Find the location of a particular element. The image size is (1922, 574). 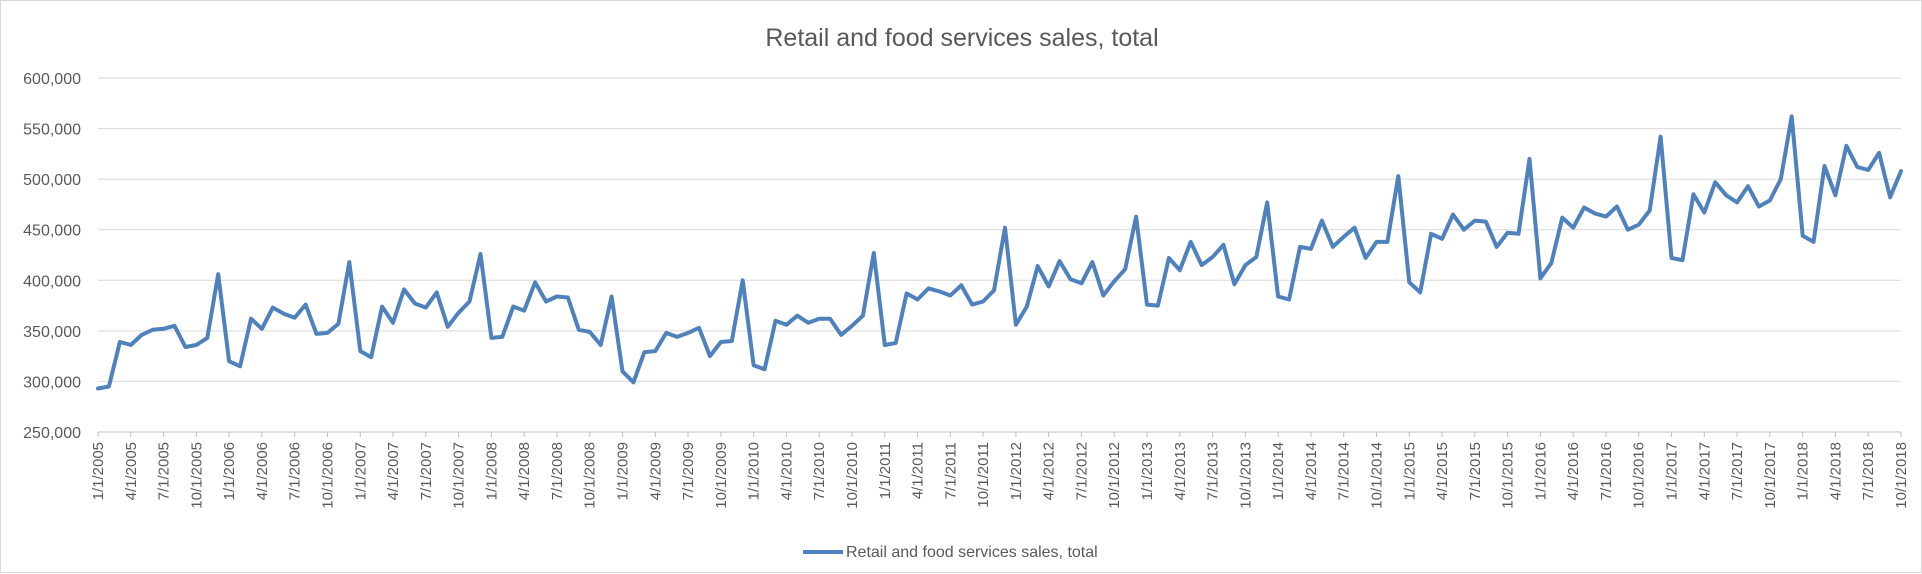

x-tick-label: 4/1/2009 is located at coordinates (655, 471).